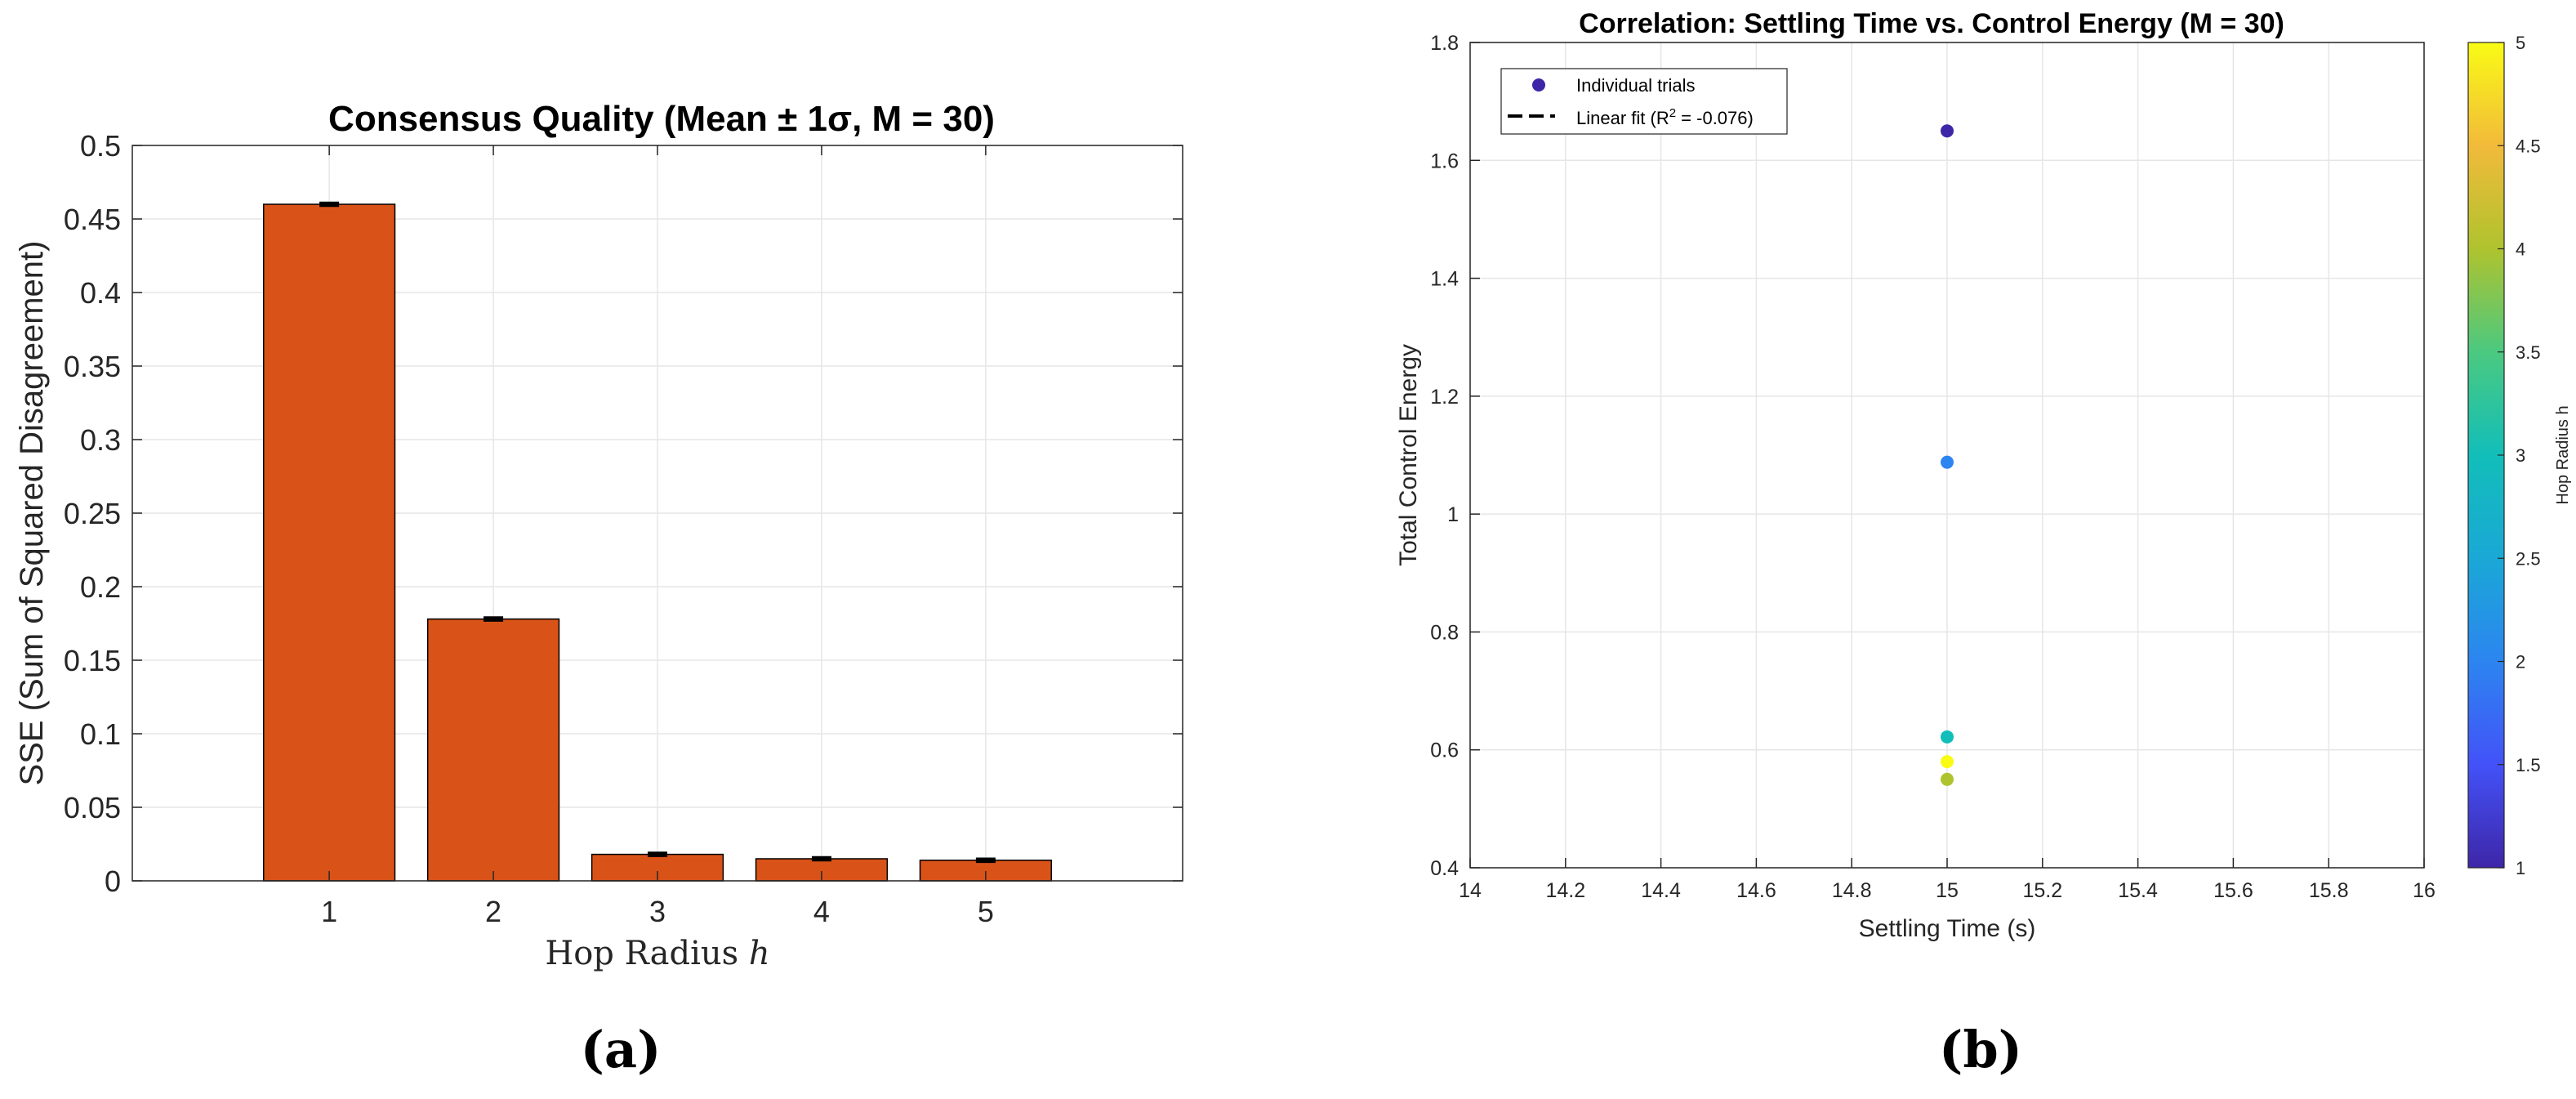 The height and width of the screenshot is (1099, 2576). I want to click on y-tick-label: 0.5, so click(100, 146).